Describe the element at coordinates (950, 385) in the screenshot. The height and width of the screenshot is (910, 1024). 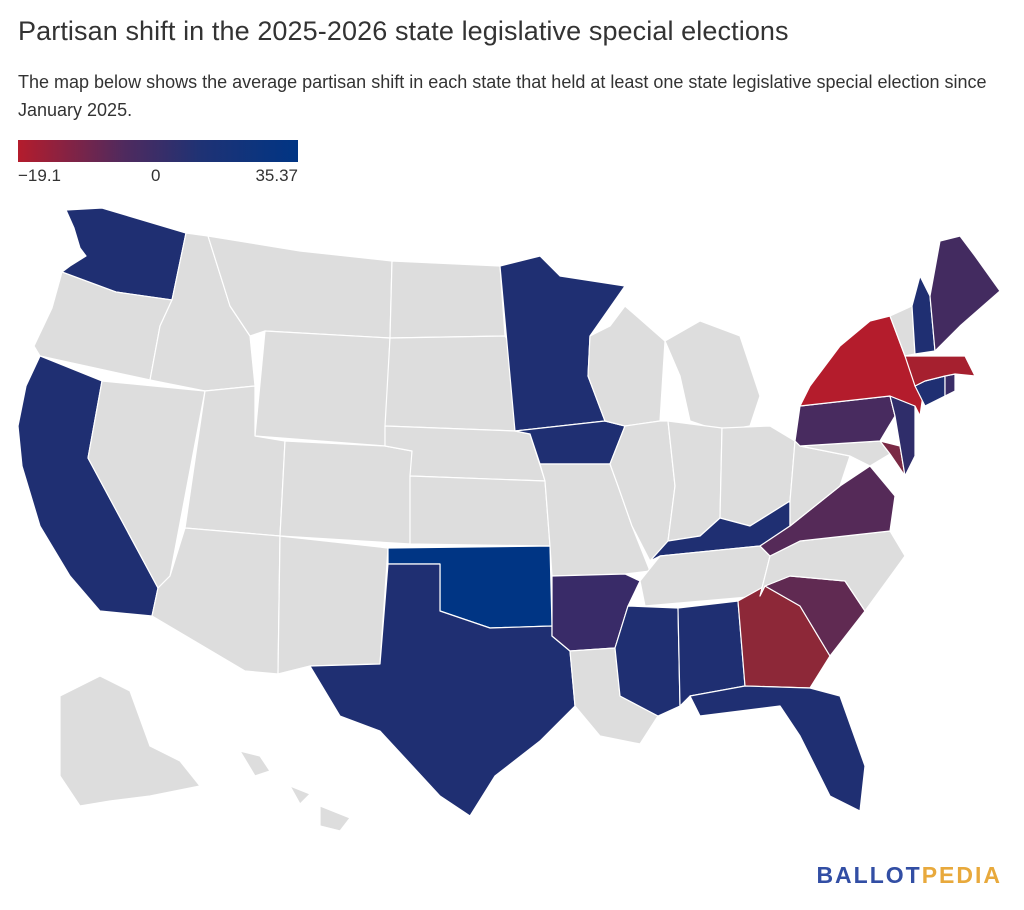
I see `state-rhode-island` at that location.